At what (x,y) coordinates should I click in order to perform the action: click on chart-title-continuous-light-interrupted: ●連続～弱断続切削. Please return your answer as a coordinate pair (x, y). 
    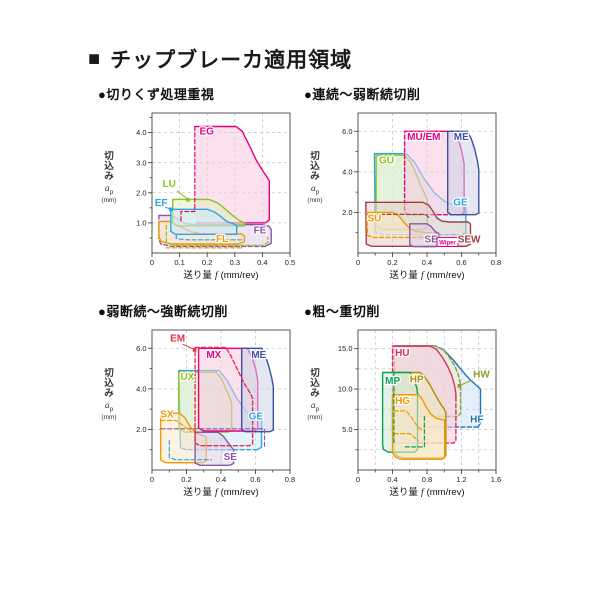
    Looking at the image, I should click on (362, 94).